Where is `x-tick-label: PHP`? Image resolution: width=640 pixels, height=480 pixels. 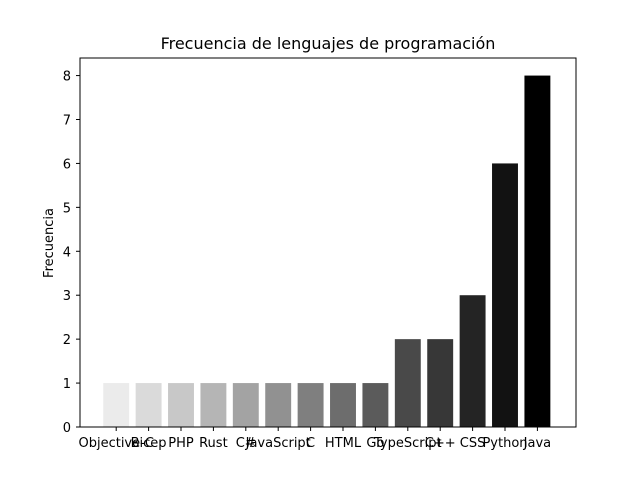
x-tick-label: PHP is located at coordinates (181, 443).